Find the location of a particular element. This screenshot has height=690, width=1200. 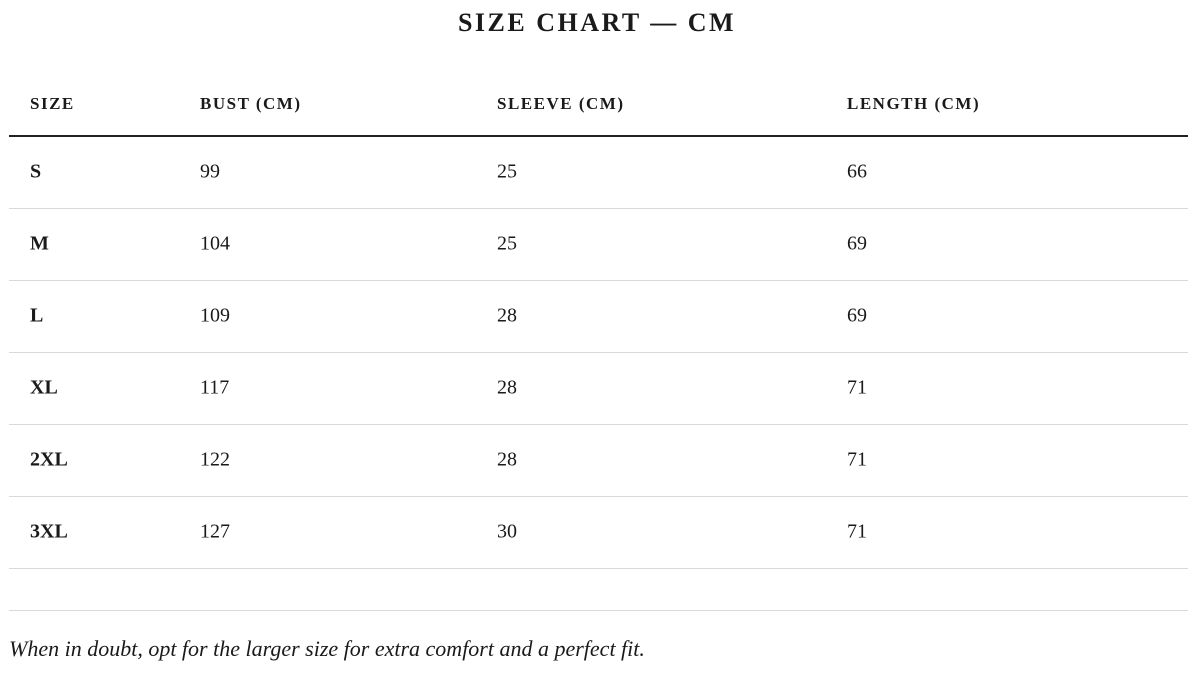

header-rule is located at coordinates (598, 136).